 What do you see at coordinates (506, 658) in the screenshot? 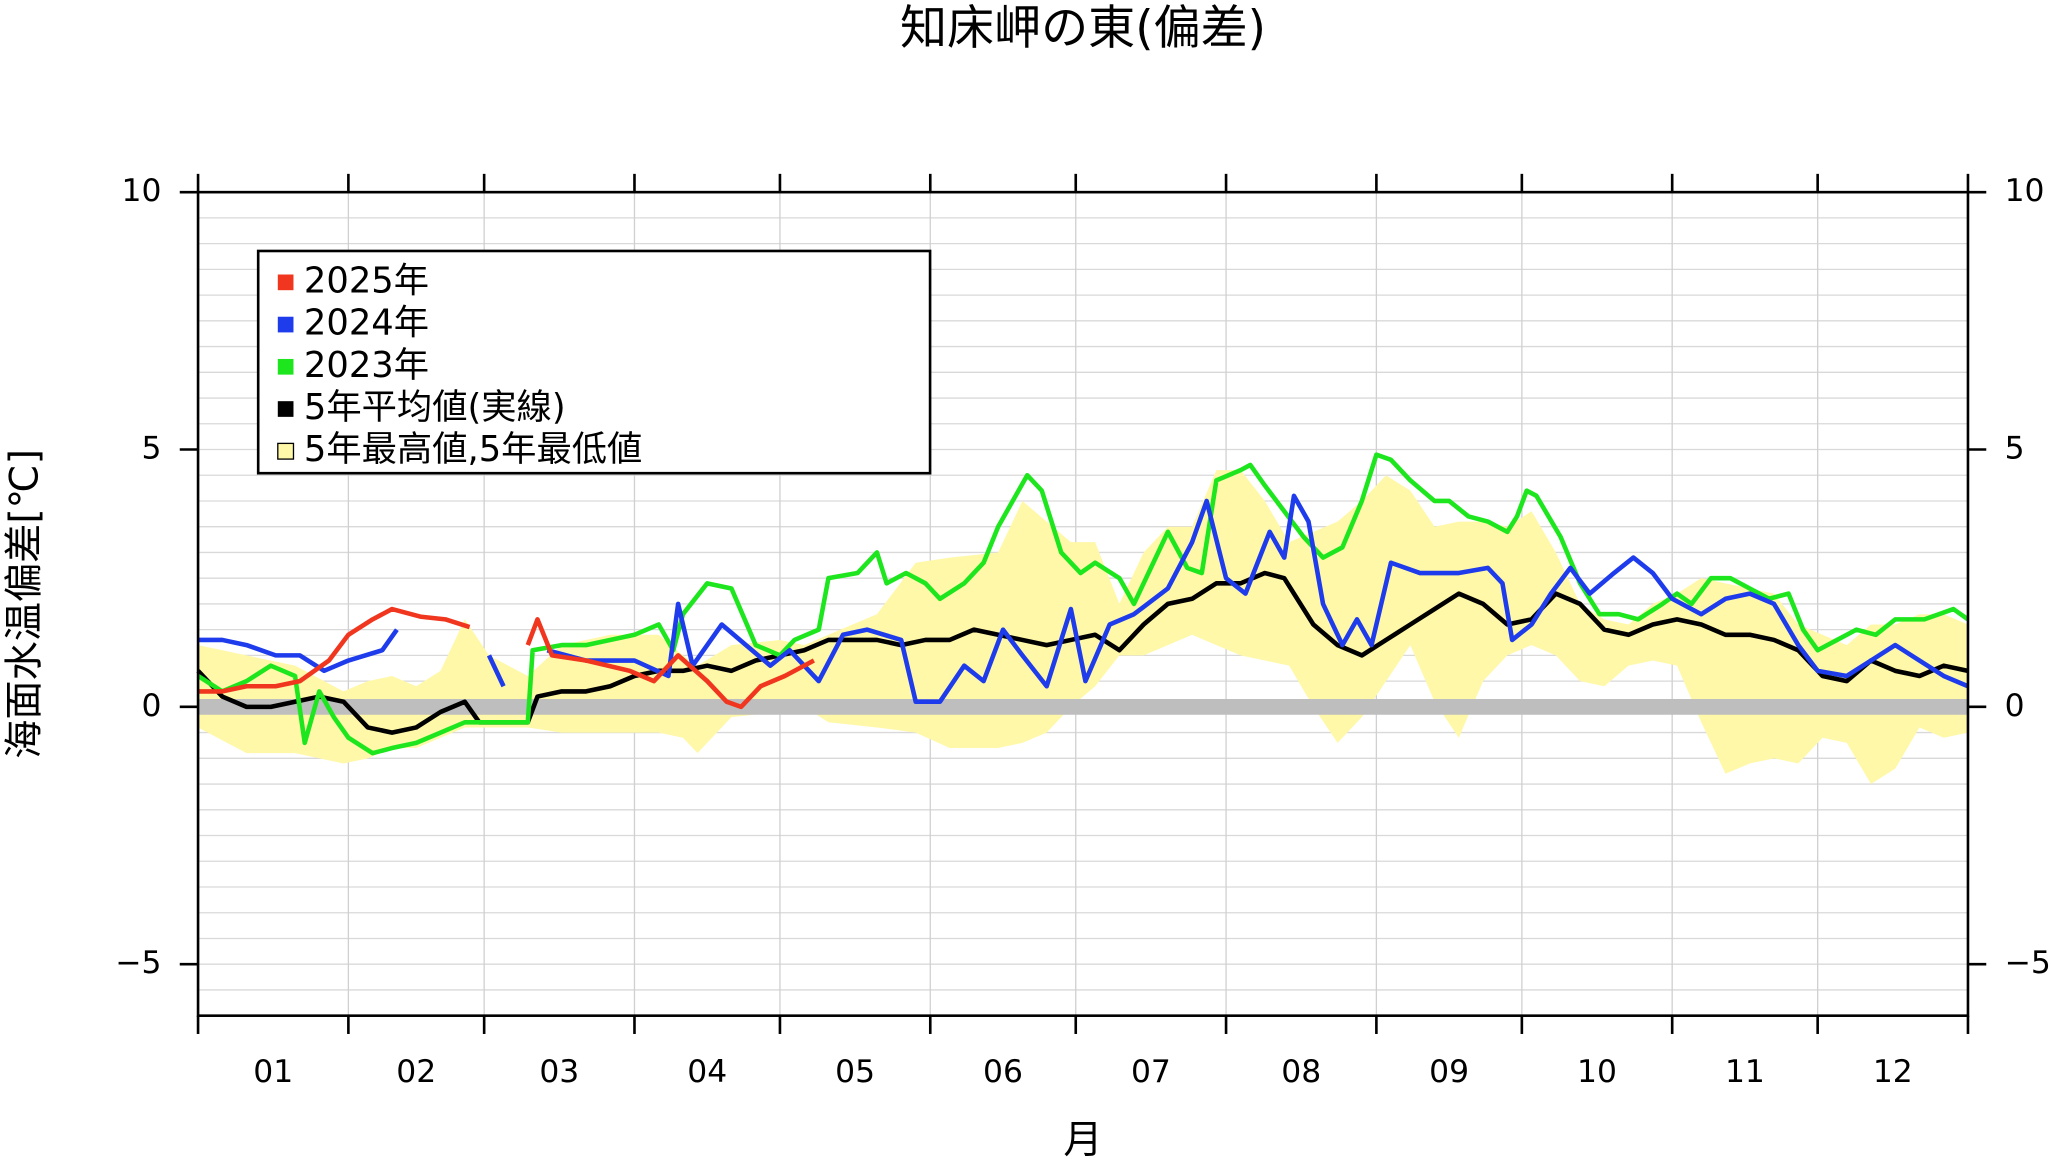
I see `series-line` at bounding box center [506, 658].